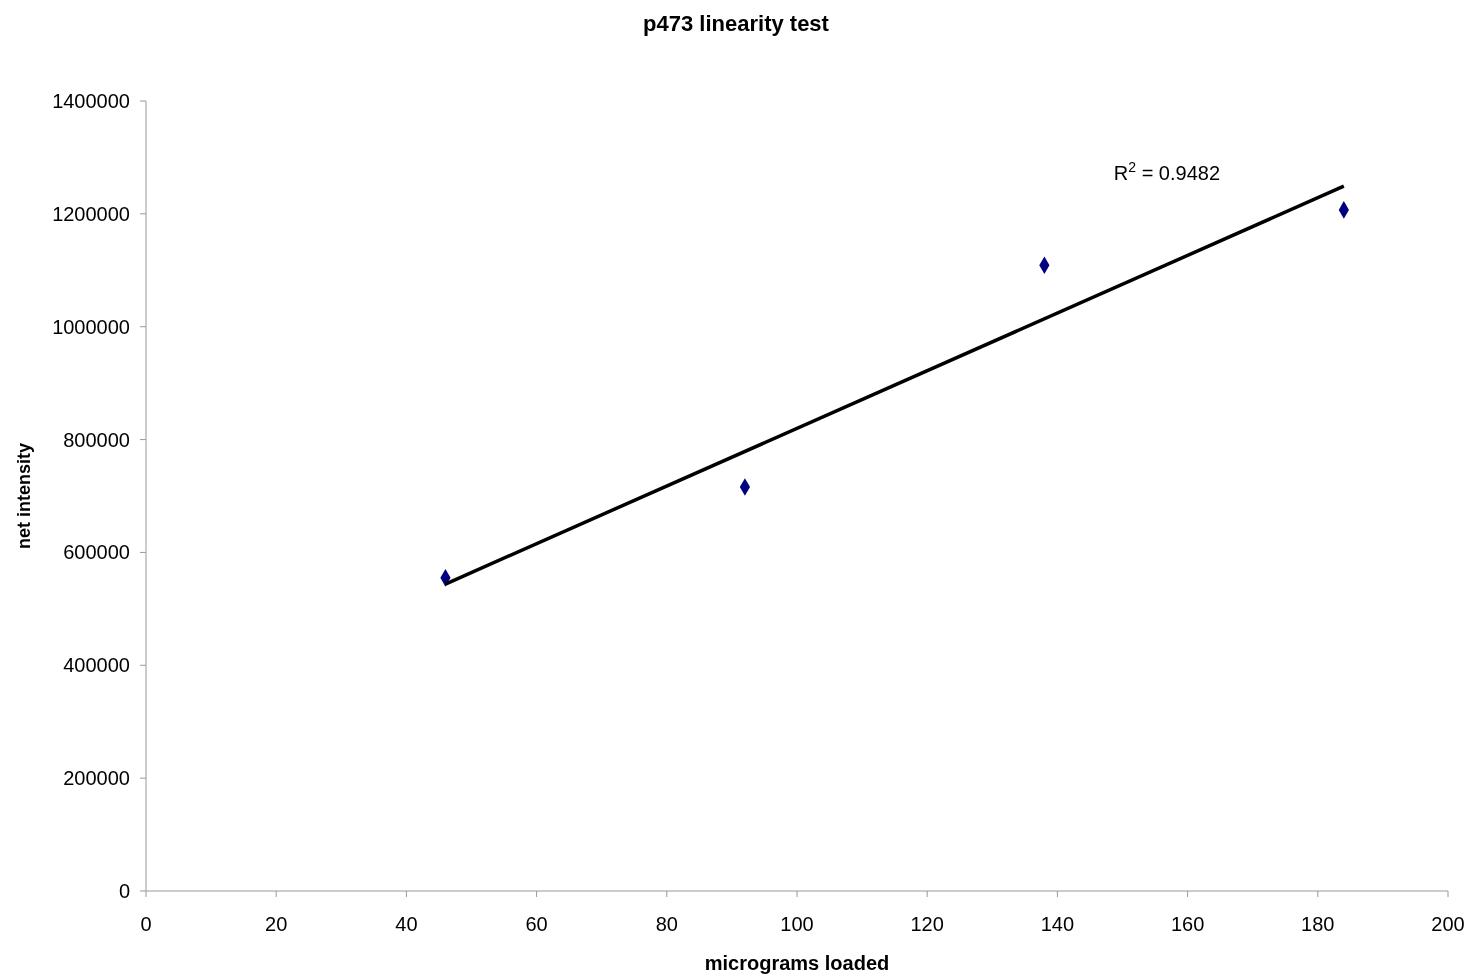  Describe the element at coordinates (96, 552) in the screenshot. I see `y-tick-label: 600000` at that location.